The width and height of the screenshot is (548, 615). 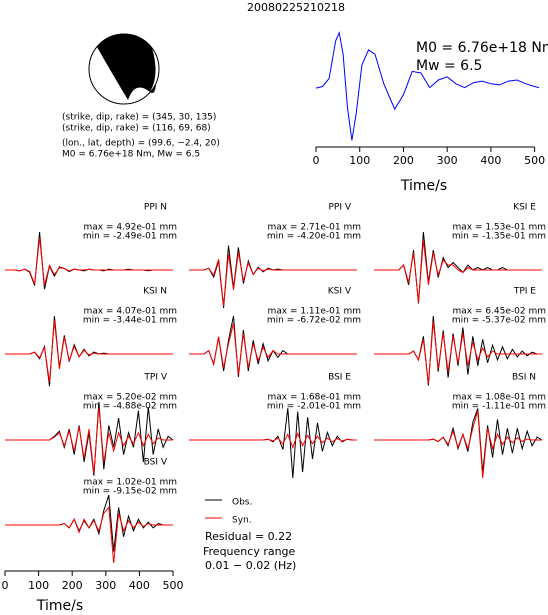 I want to click on max-label: max = 1.68e-01 mm, so click(x=314, y=398).